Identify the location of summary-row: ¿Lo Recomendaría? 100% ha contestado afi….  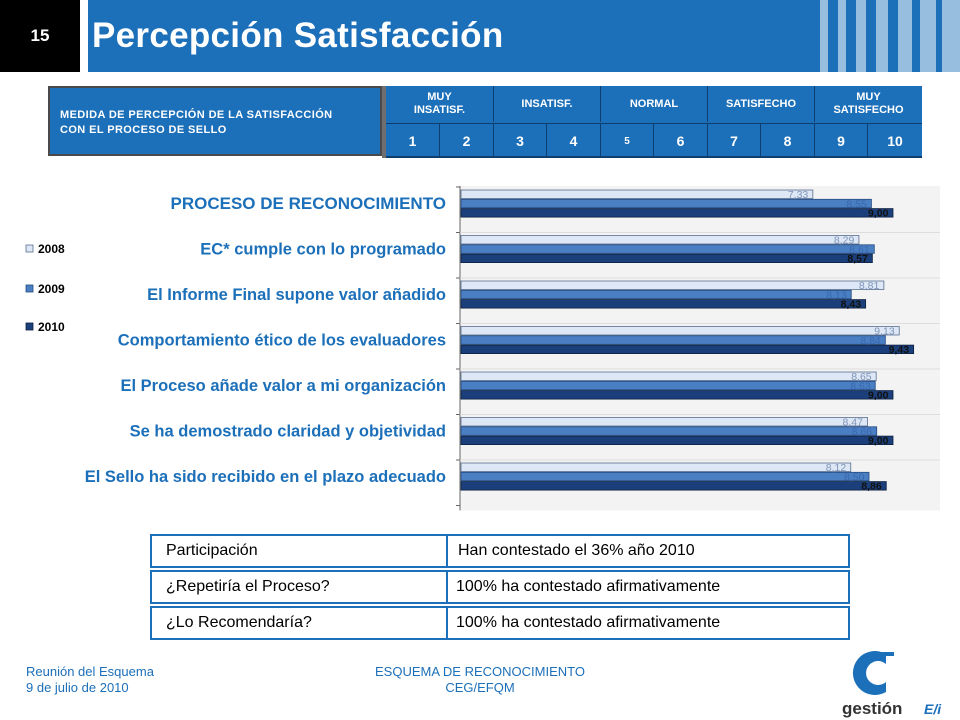
(500, 623).